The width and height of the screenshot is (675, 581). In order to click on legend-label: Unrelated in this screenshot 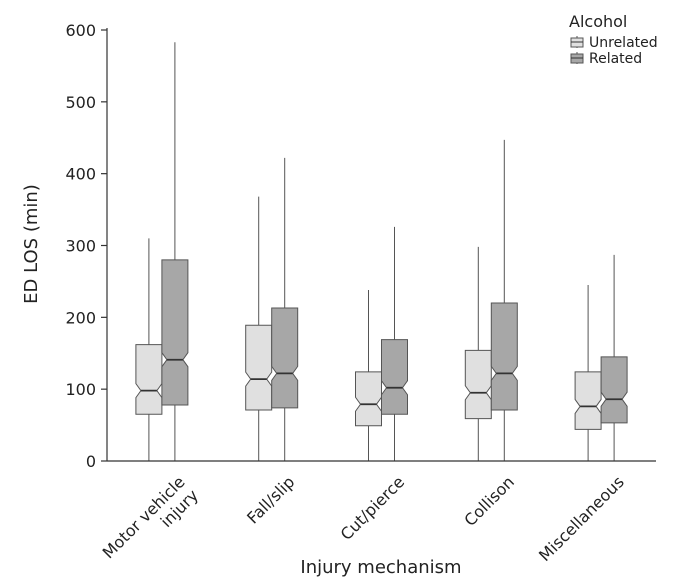, I will do `click(623, 43)`.